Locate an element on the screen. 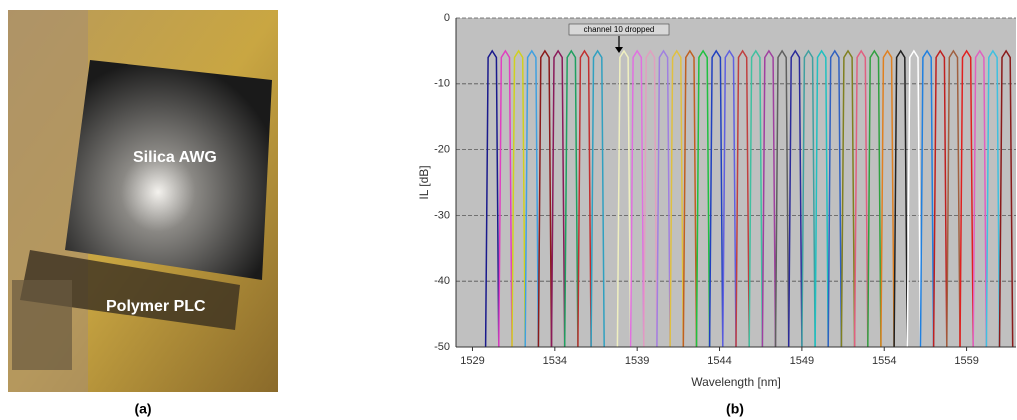  y-tick-label: -50 is located at coordinates (442, 347).